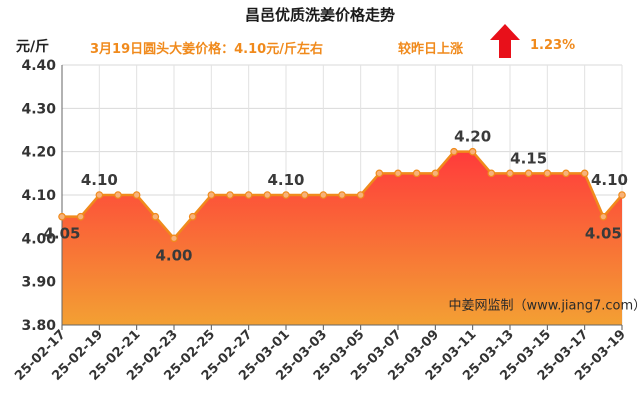  Describe the element at coordinates (431, 49) in the screenshot. I see `change-note: 较昨日上涨` at that location.